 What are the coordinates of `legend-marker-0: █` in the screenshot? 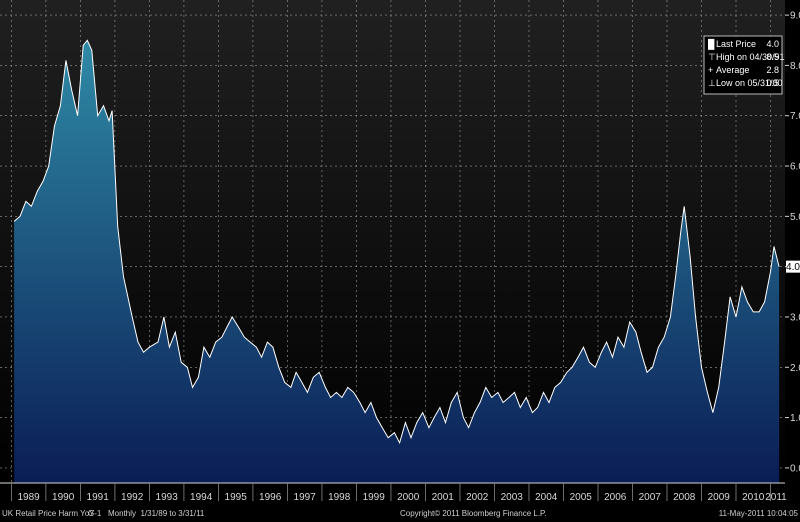 It's located at (711, 44).